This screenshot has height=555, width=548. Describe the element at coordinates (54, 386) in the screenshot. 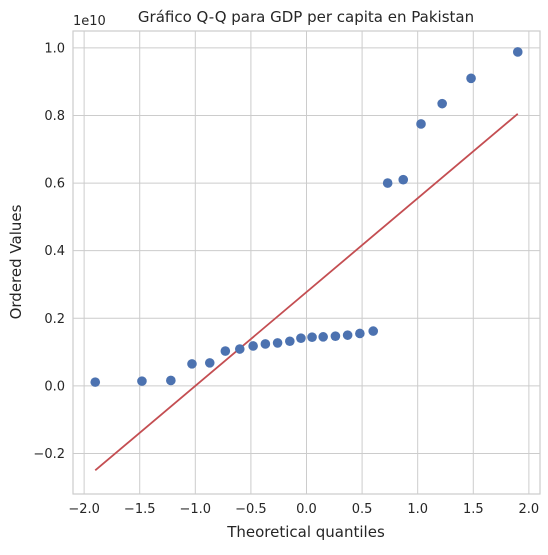

I see `y-tick-label: 0.0` at that location.